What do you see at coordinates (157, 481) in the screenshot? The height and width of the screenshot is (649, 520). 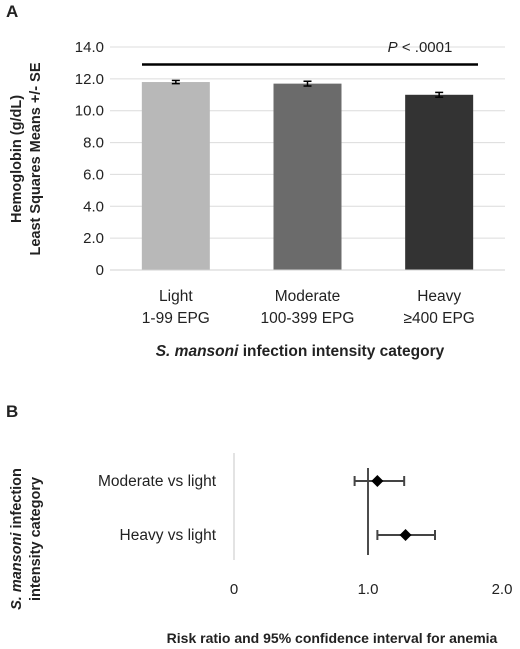 I see `category-label: Moderate vs light` at bounding box center [157, 481].